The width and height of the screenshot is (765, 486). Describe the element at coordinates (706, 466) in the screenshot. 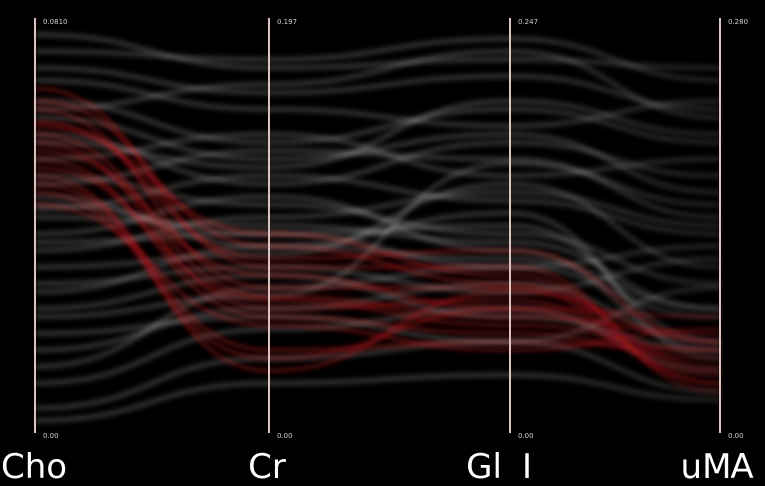

I see `axis-name-label: uM` at that location.